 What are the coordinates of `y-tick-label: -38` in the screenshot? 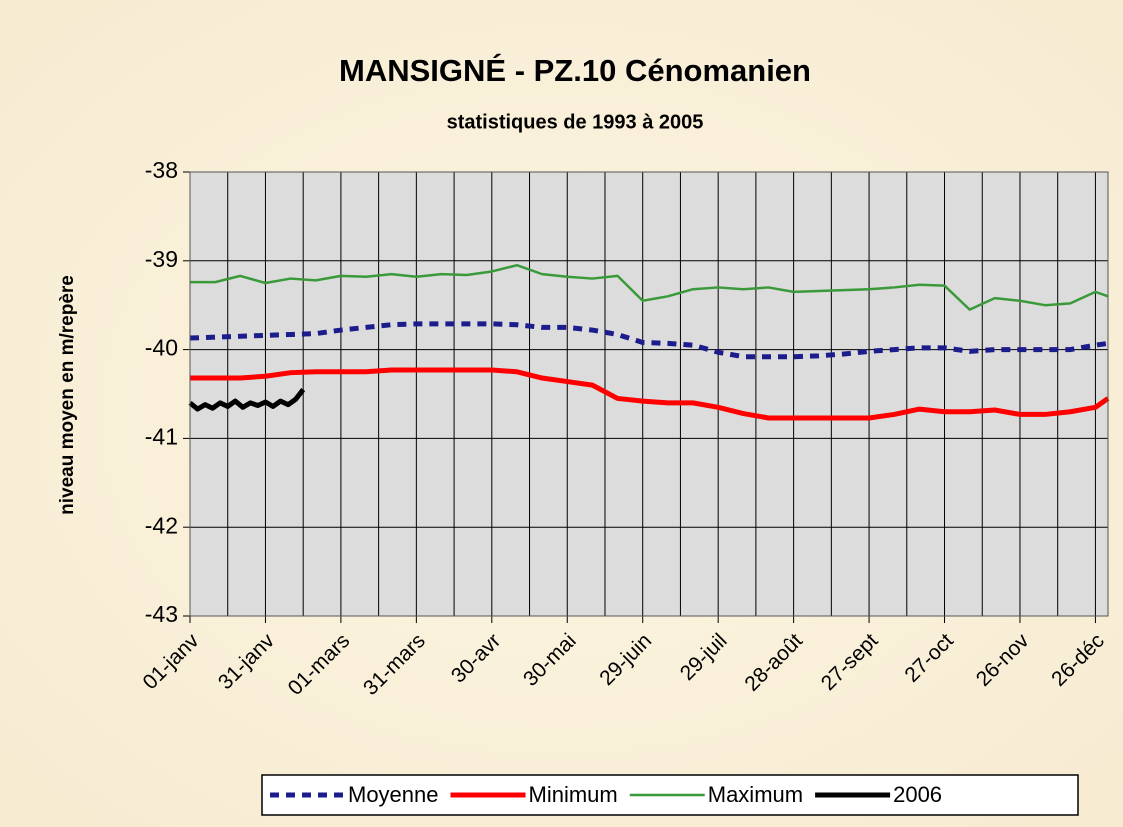 It's located at (161, 170).